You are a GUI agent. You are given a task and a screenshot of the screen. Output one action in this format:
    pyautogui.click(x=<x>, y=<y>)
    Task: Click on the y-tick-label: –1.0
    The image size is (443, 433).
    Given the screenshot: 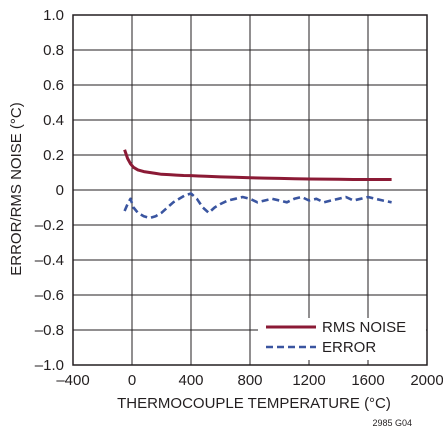 What is the action you would take?
    pyautogui.click(x=49, y=365)
    